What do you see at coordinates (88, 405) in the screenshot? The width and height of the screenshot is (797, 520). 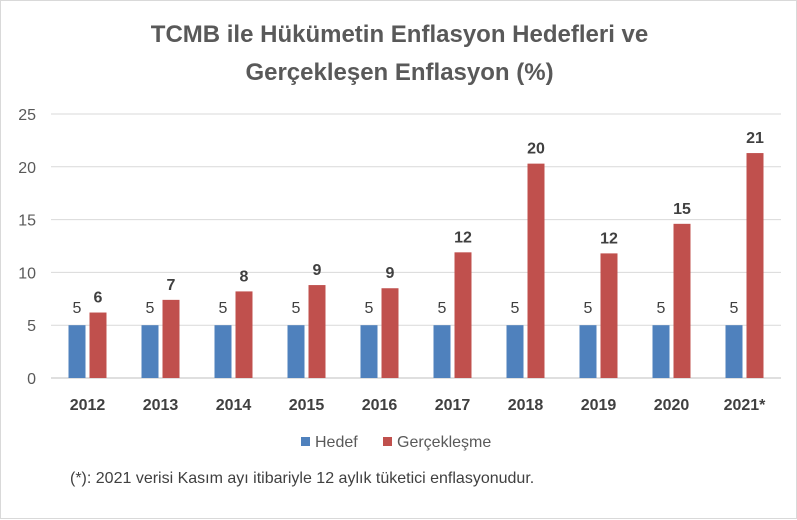 I see `x-tick-label: 2012` at bounding box center [88, 405].